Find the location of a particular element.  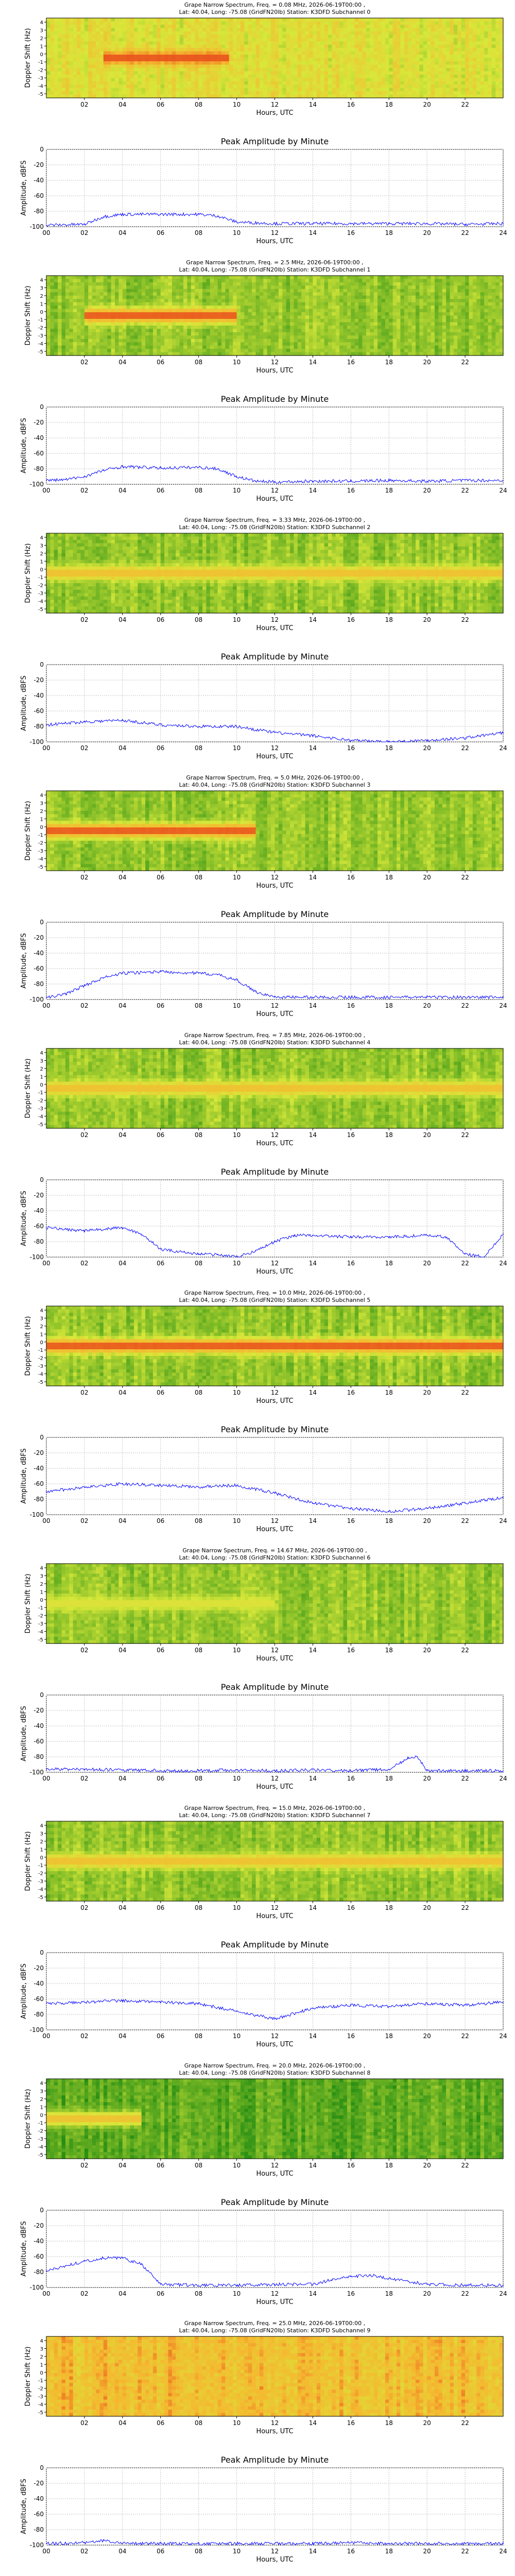

xtick-label: 24 is located at coordinates (503, 1005).